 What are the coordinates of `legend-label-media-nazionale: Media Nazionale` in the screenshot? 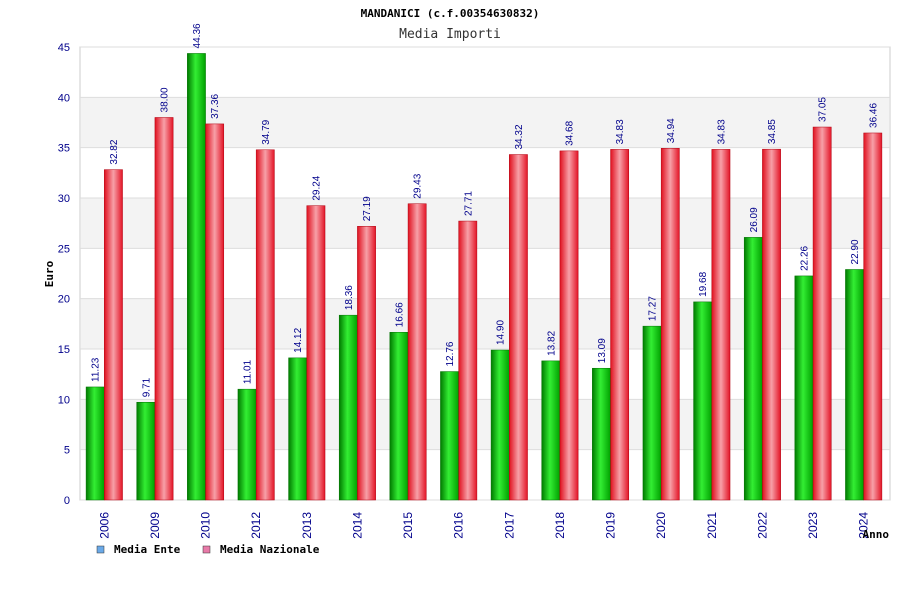 It's located at (270, 549).